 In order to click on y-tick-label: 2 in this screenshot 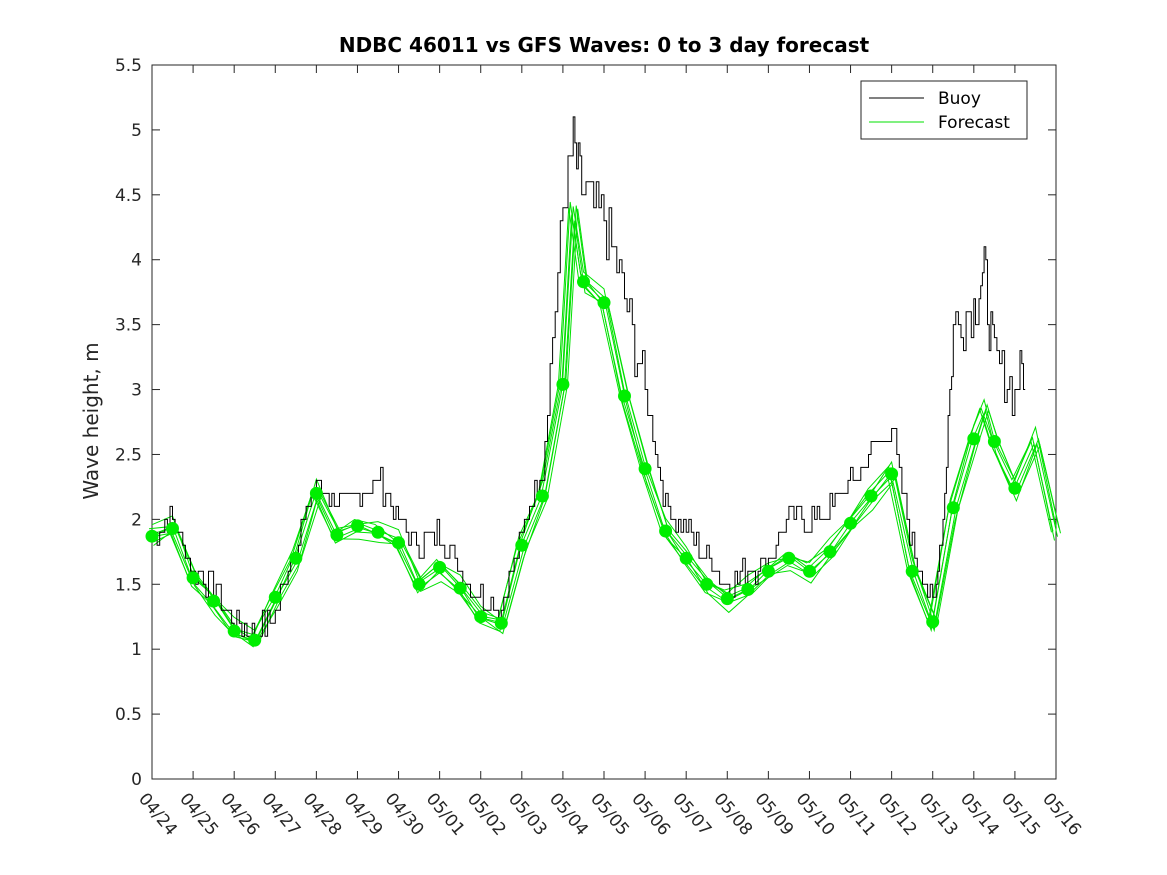, I will do `click(136, 520)`.